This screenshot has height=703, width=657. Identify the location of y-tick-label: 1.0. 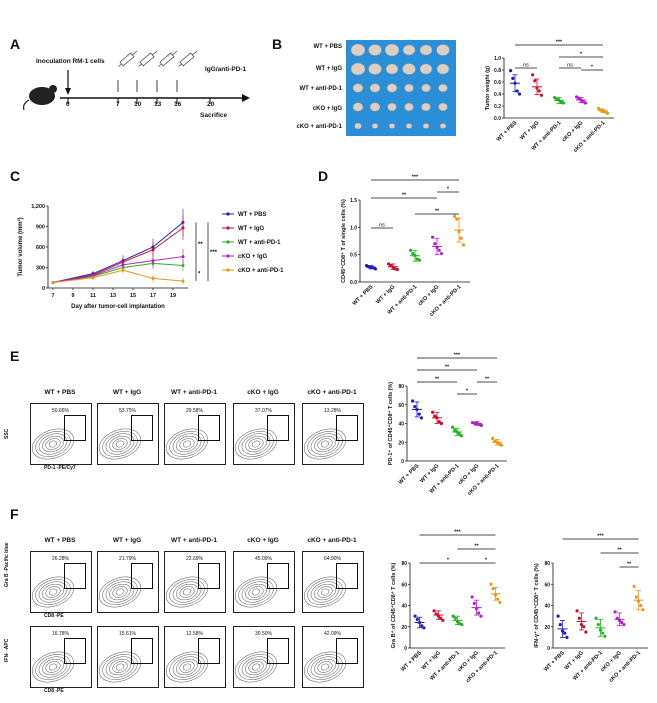
(497, 59).